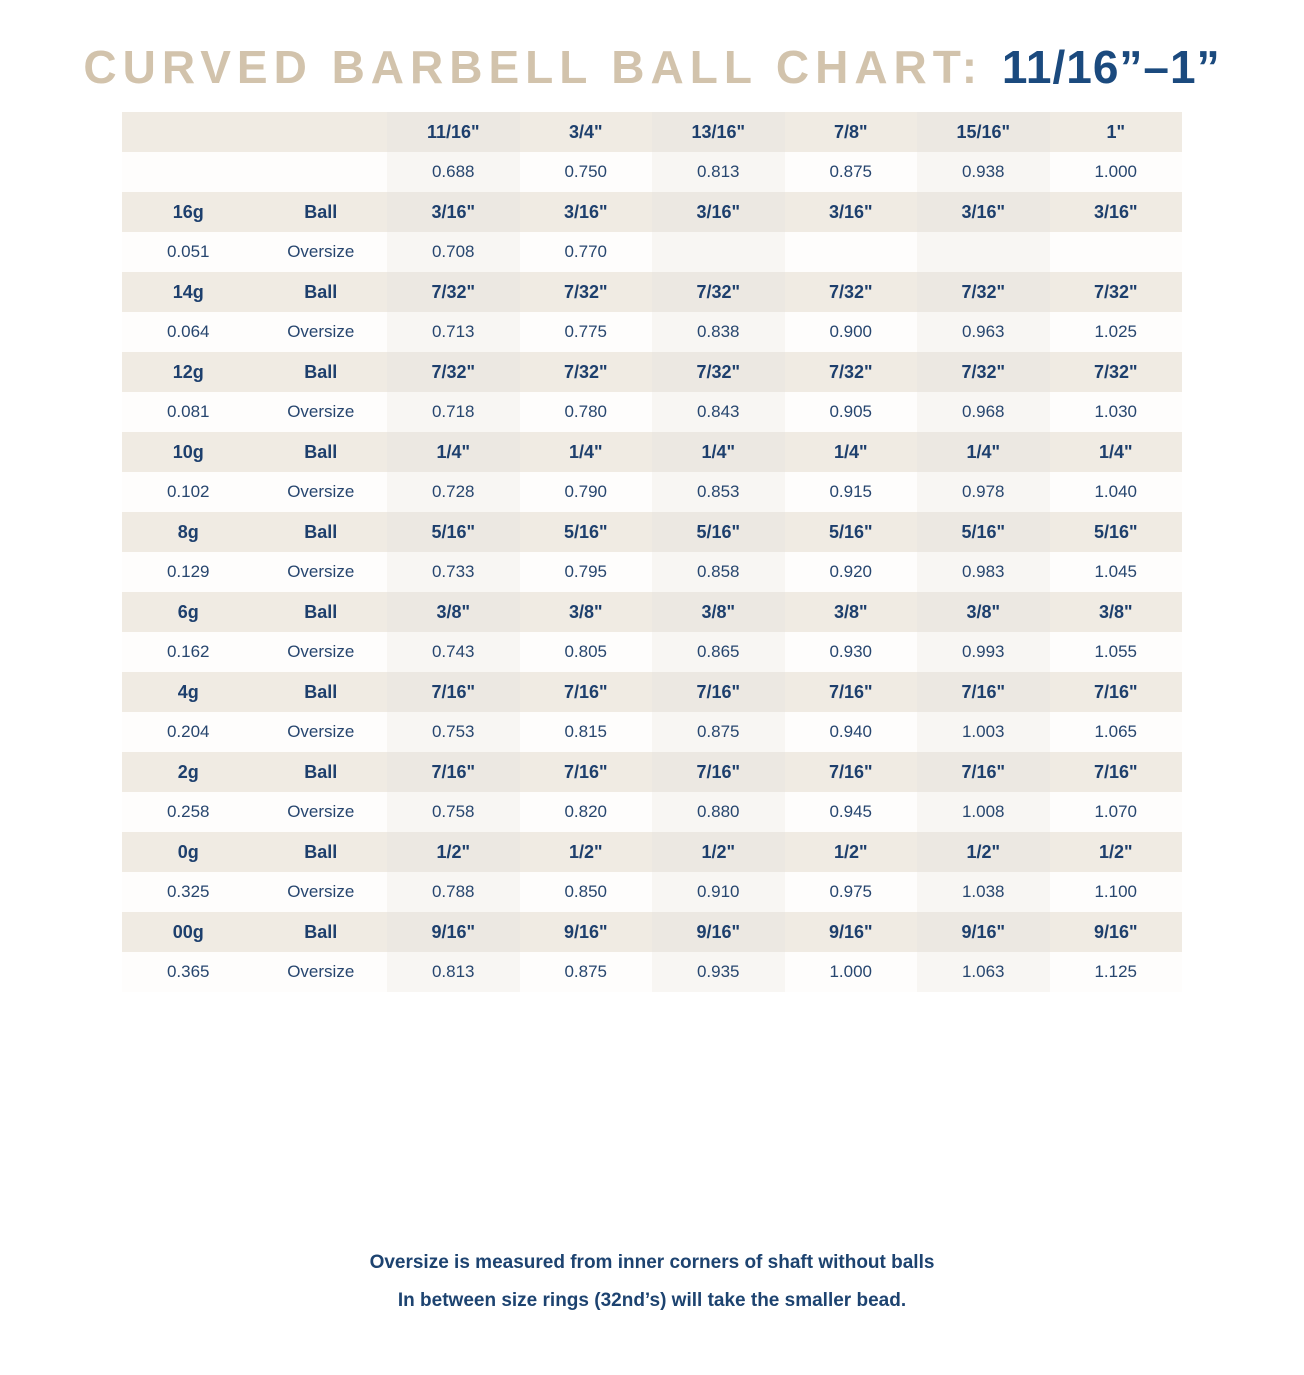 This screenshot has width=1304, height=1375. Describe the element at coordinates (188, 692) in the screenshot. I see `table-cell: 4g` at that location.